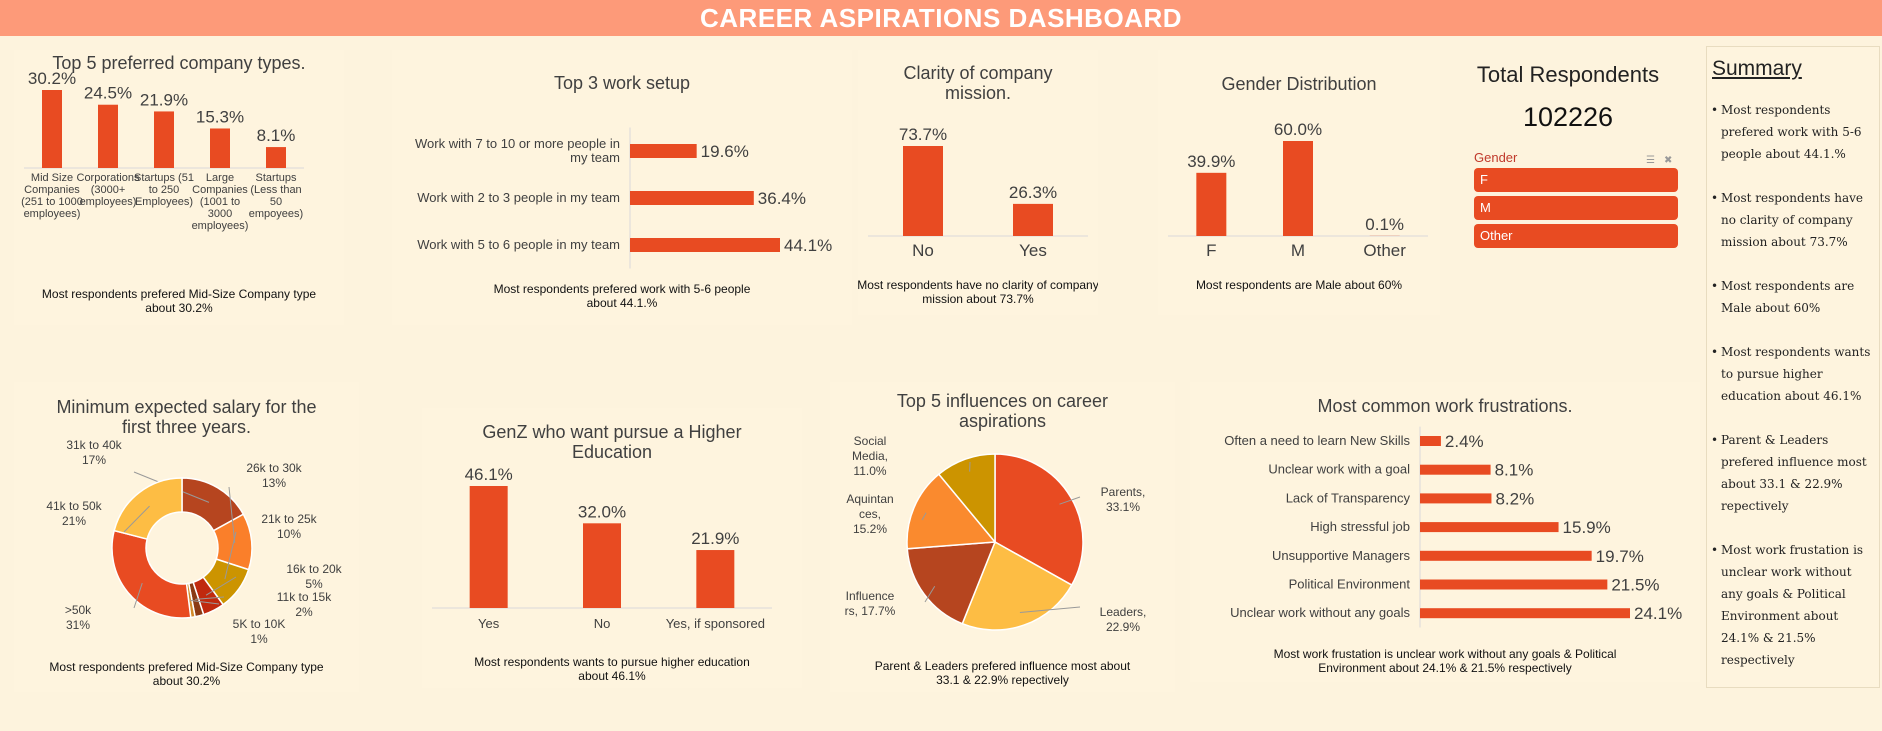 This screenshot has width=1882, height=731. What do you see at coordinates (1444, 406) in the screenshot?
I see `chart-title: Most common work frustrations.` at bounding box center [1444, 406].